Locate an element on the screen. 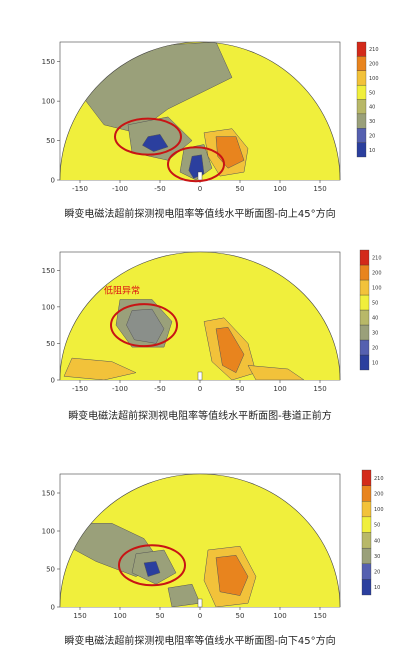  caption-3: 瞬变电磁法超前探测视电阻率等值线水平断面图-向下45°方向 is located at coordinates (200, 641).